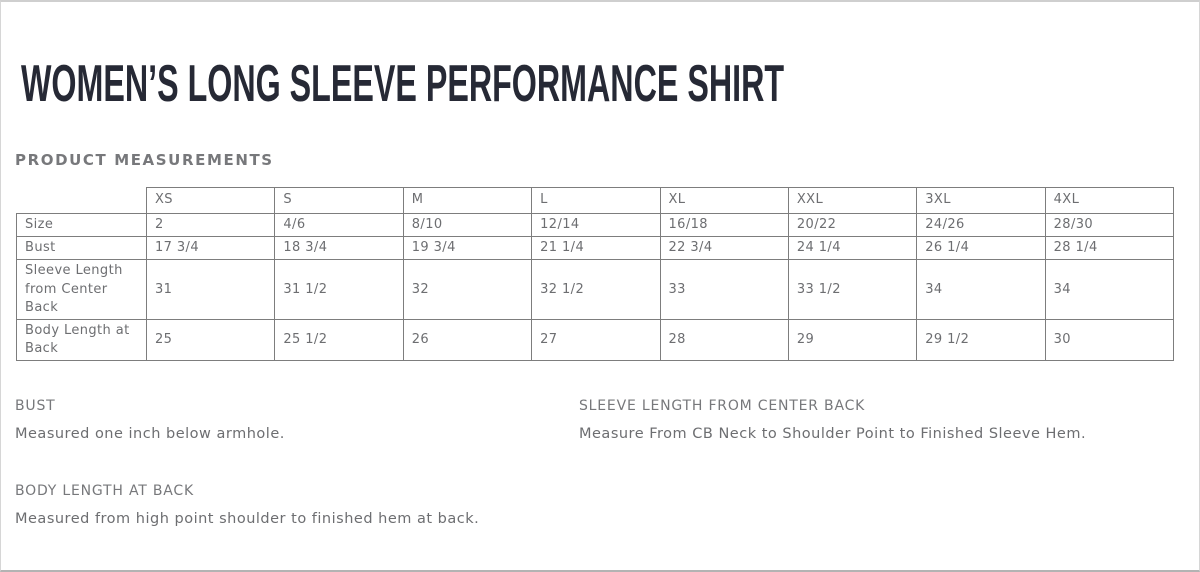 The height and width of the screenshot is (572, 1200). I want to click on note-heading: SLEEVE LENGTH FROM CENTER BACK, so click(722, 406).